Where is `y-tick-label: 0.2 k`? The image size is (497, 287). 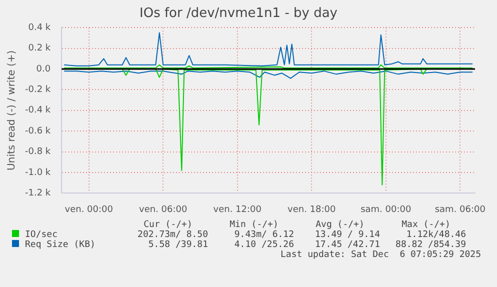 y-tick-label: 0.2 k is located at coordinates (40, 49).